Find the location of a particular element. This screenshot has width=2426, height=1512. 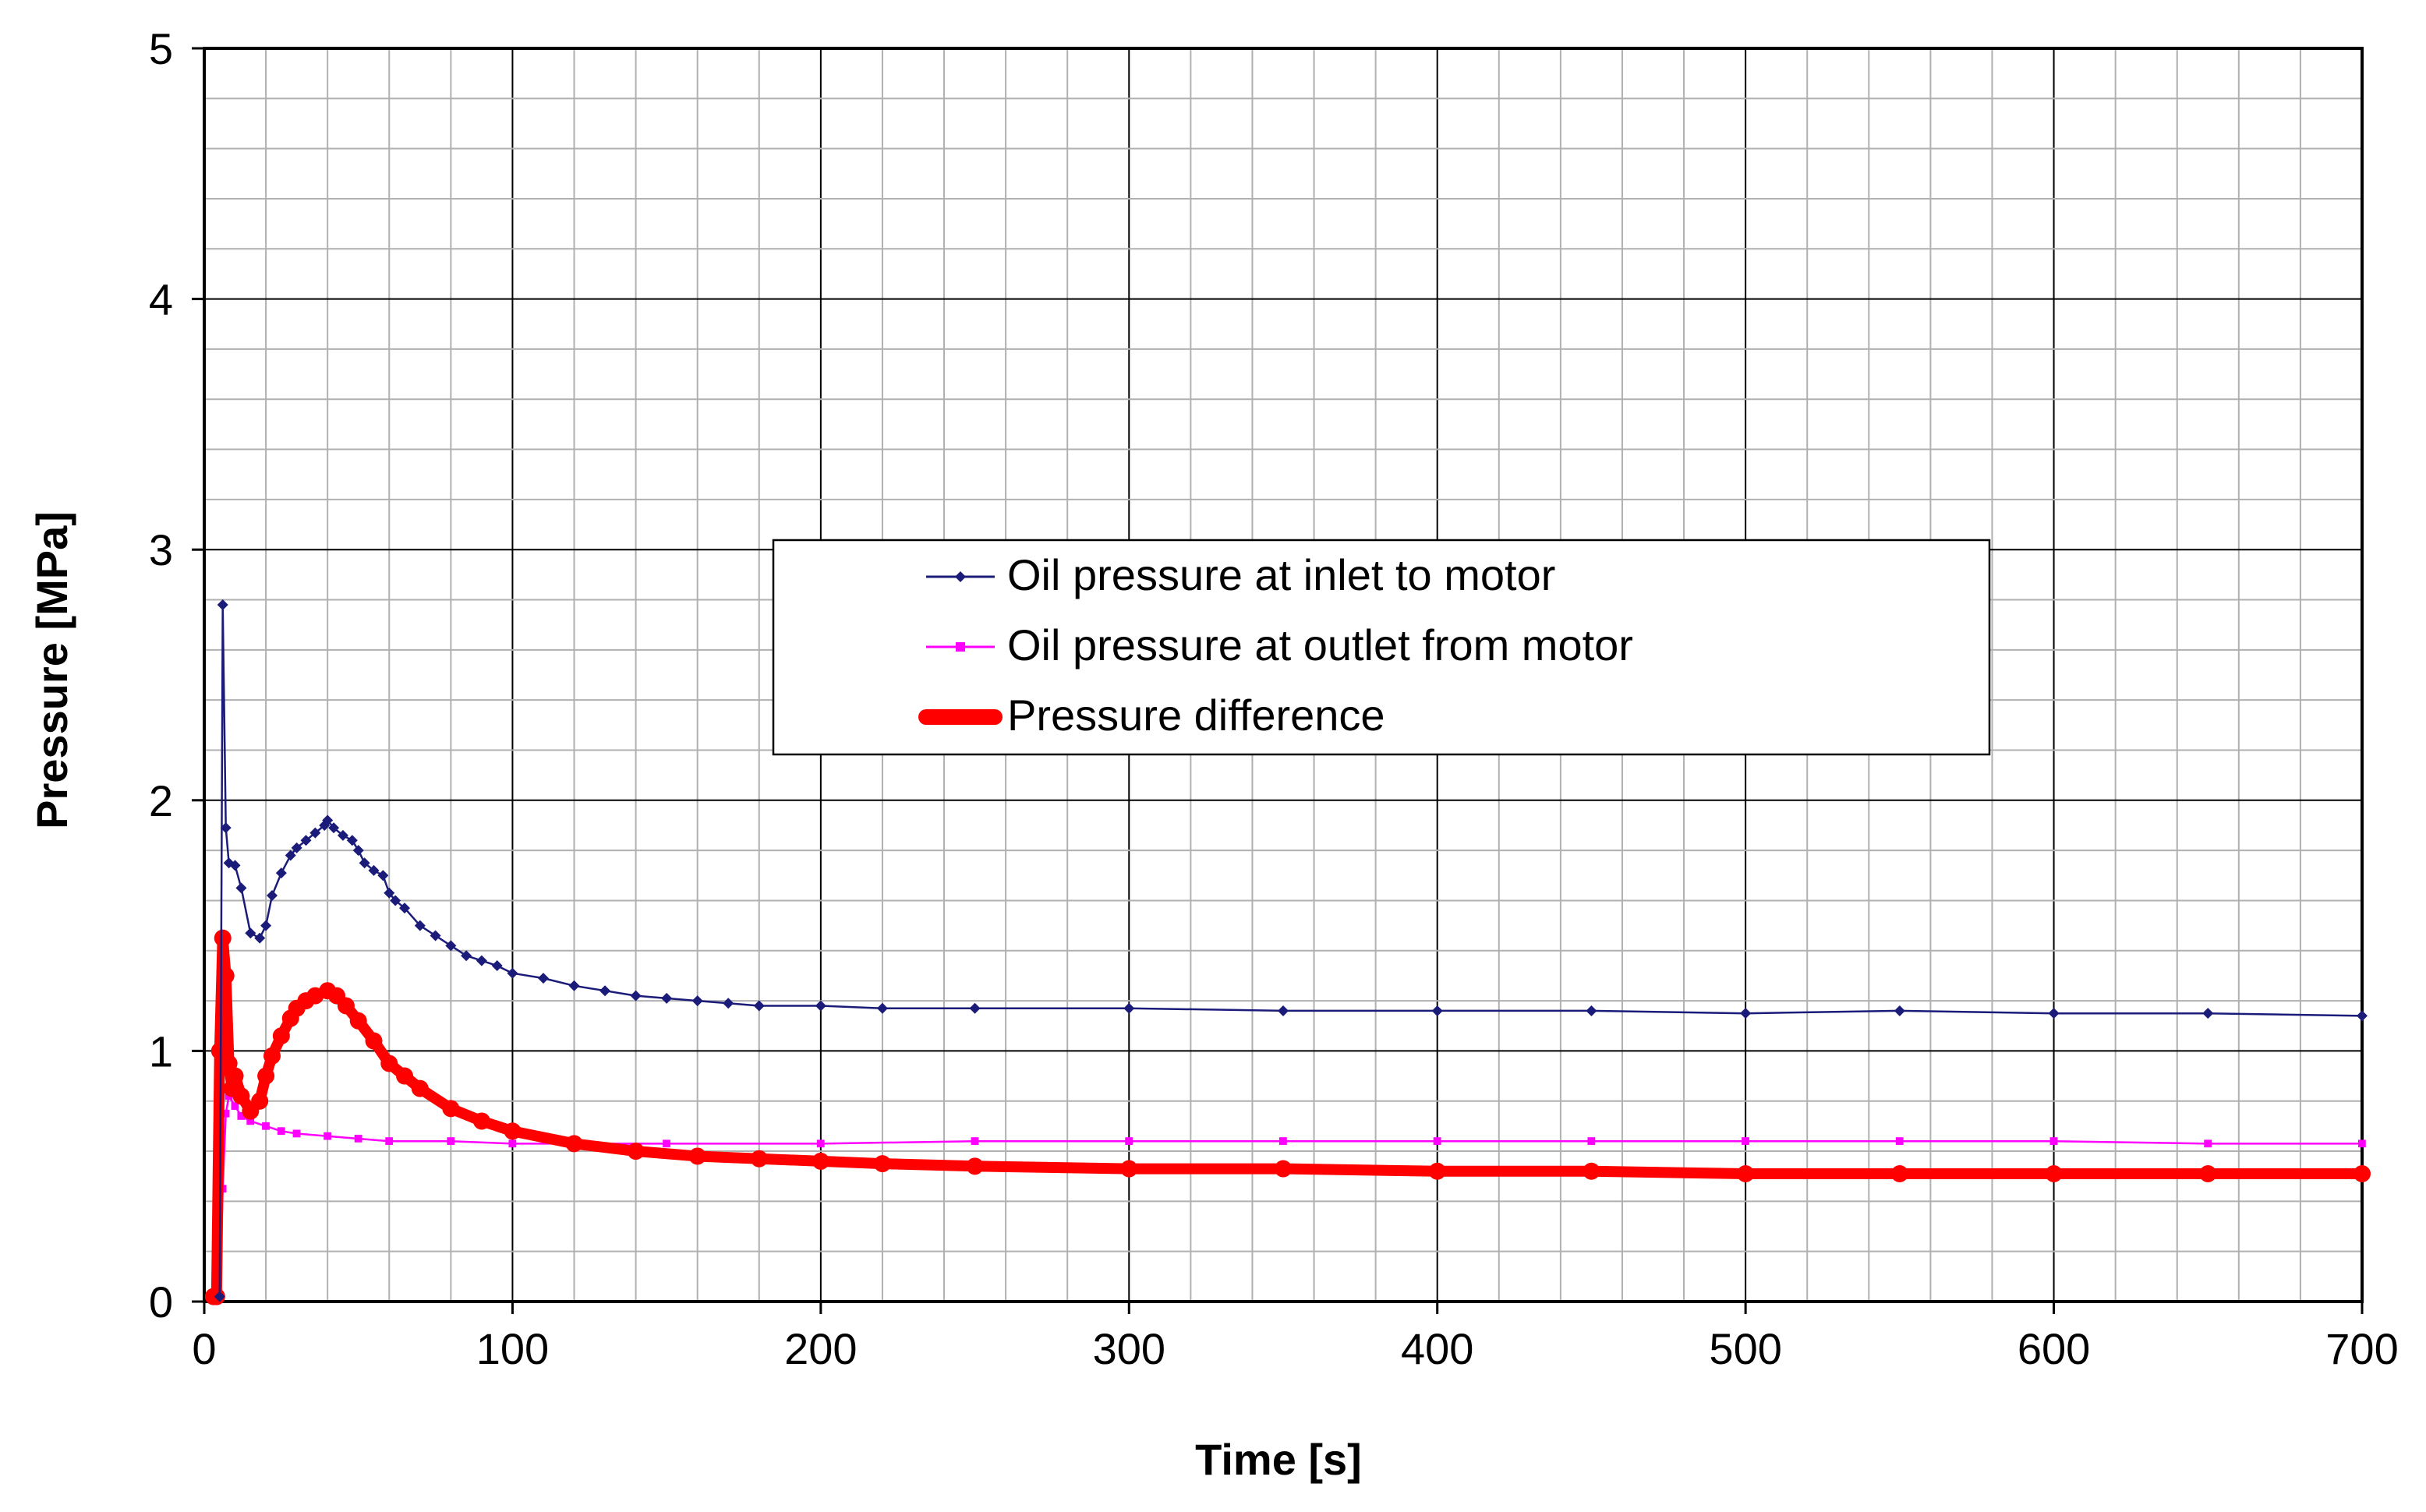

x-tick-label: 200 is located at coordinates (820, 1348).